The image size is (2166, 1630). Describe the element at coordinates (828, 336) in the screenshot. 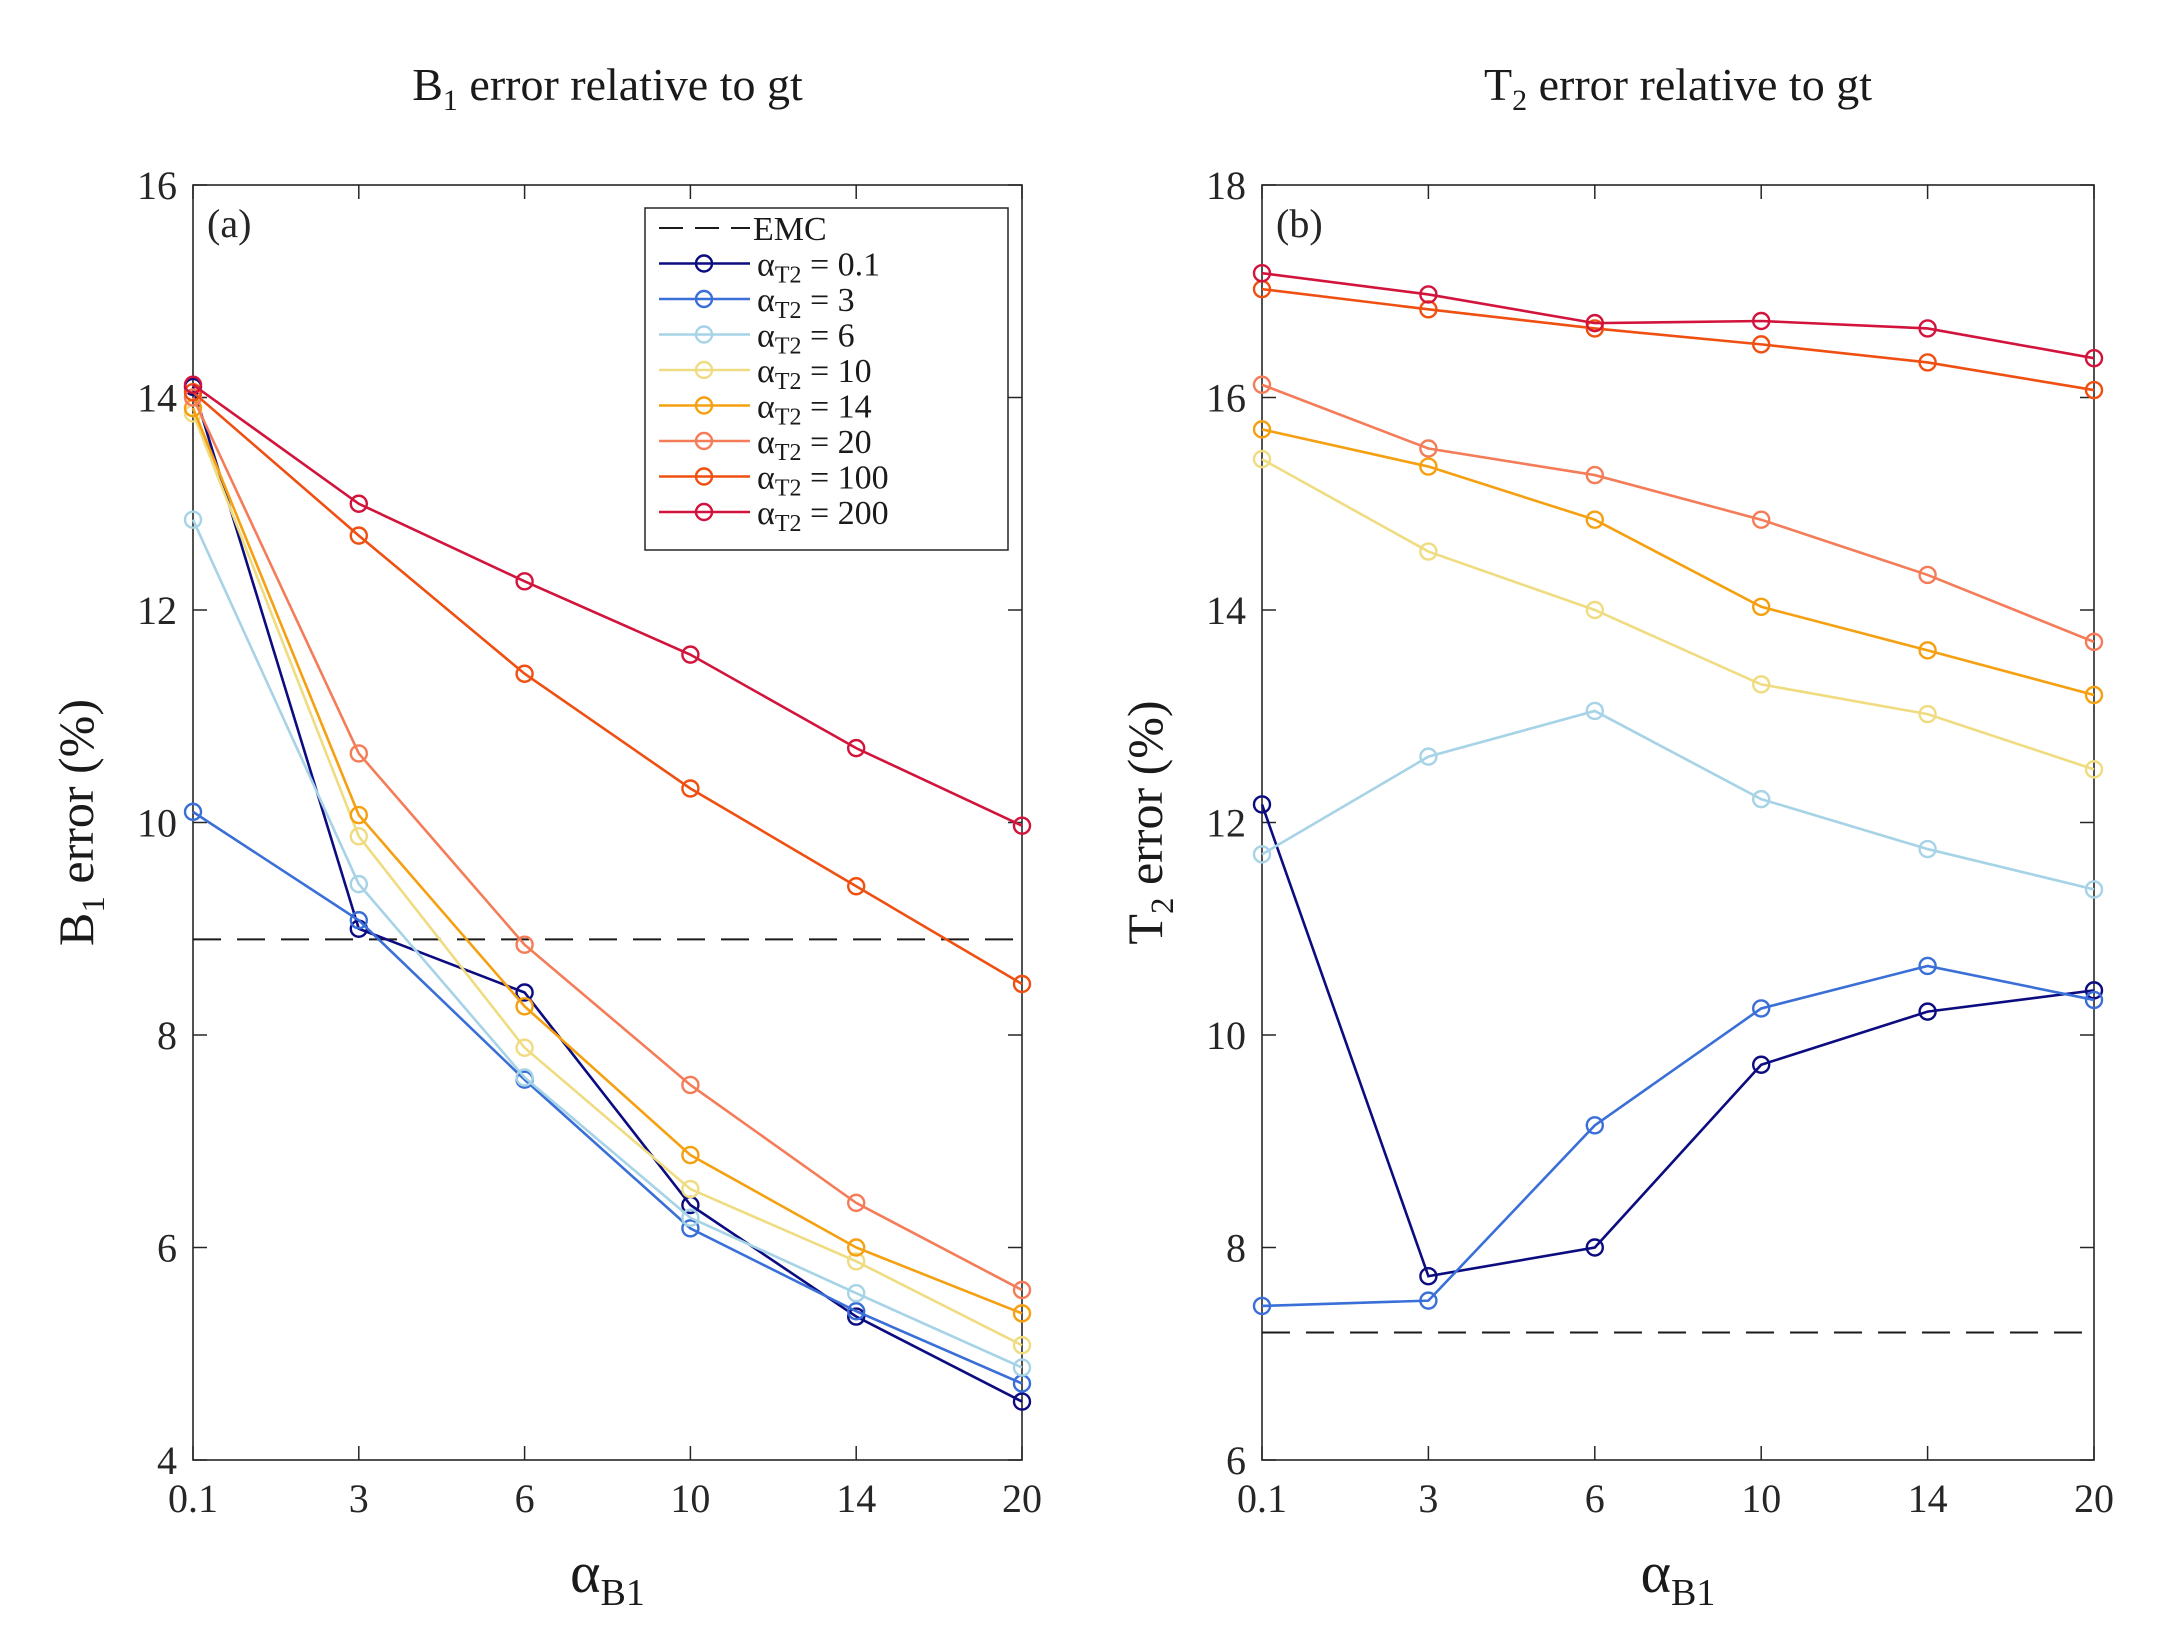

I see `text-part: = 6` at that location.